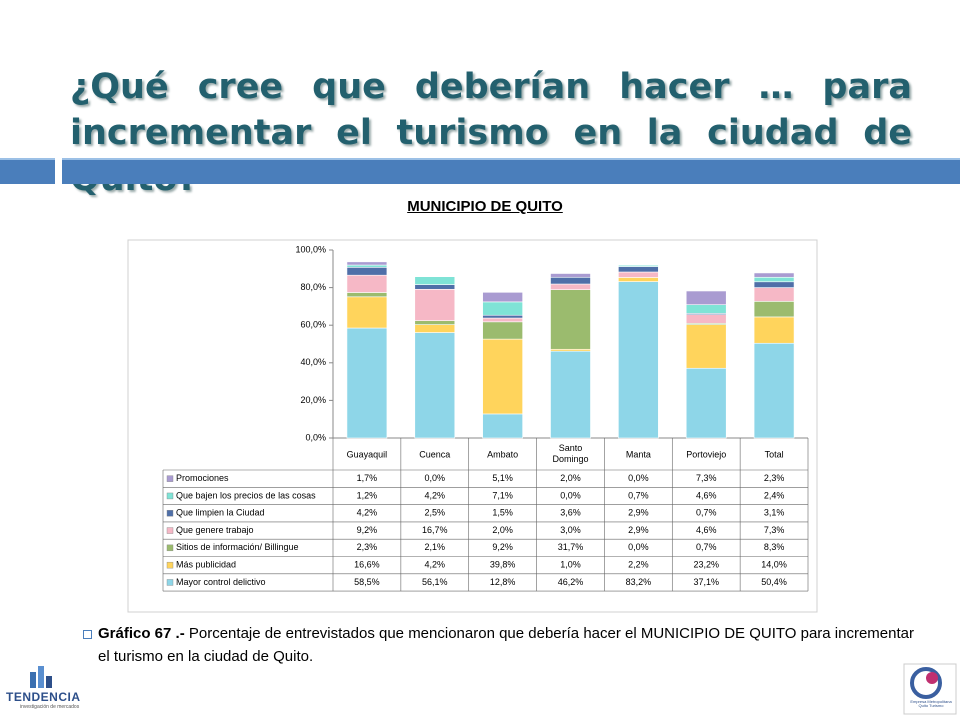  Describe the element at coordinates (502, 478) in the screenshot. I see `table-value: 5,1%` at that location.